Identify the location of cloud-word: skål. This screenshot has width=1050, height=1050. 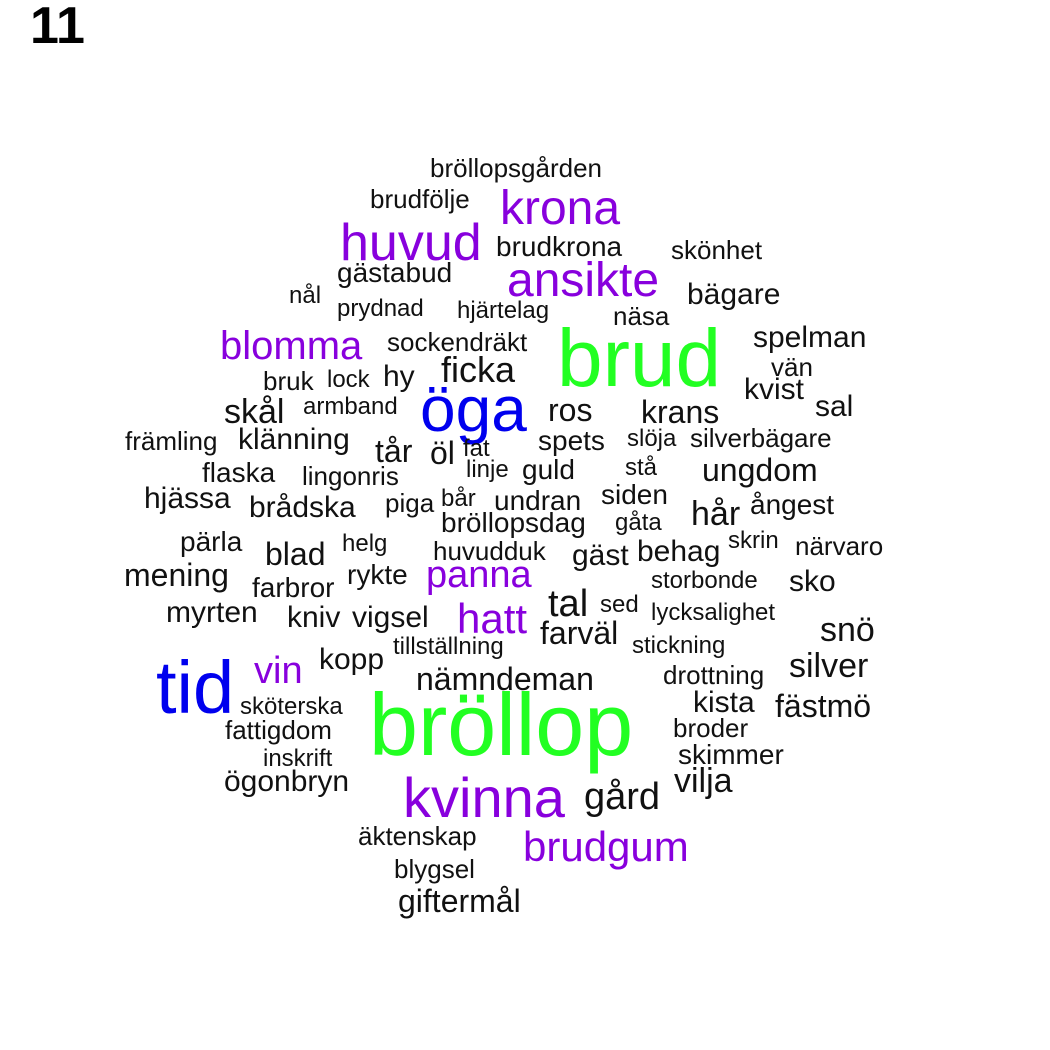
(254, 412).